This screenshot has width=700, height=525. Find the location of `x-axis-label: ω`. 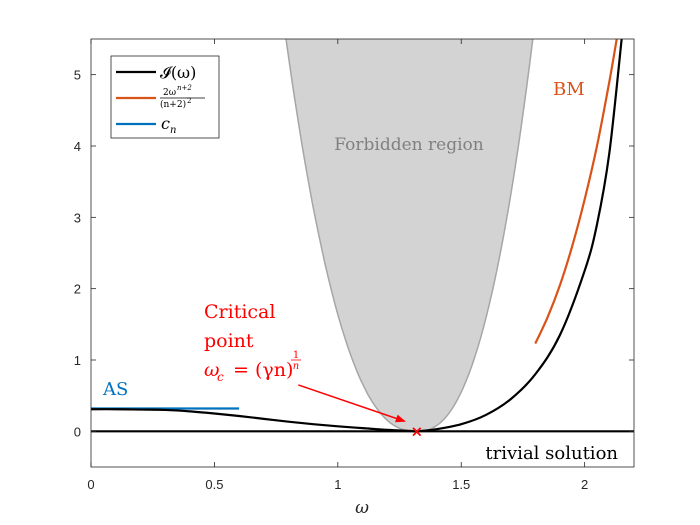

x-axis-label: ω is located at coordinates (362, 508).